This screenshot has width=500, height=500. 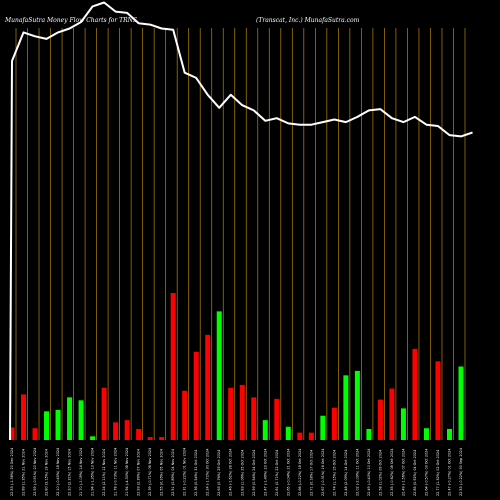 I want to click on x-tick-label: 22.46 (-1.62%) 28 Oct 2024, so click(x=231, y=472).